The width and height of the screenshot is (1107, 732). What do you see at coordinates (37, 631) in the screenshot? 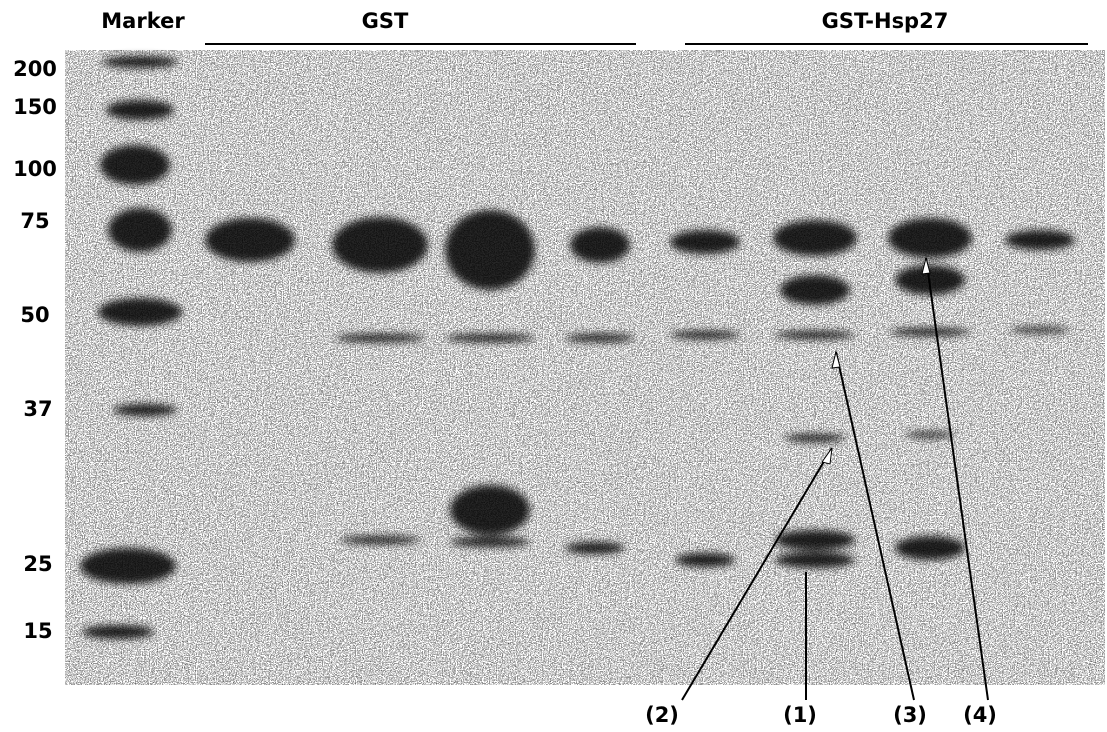
I see `marker-label: 15` at bounding box center [37, 631].